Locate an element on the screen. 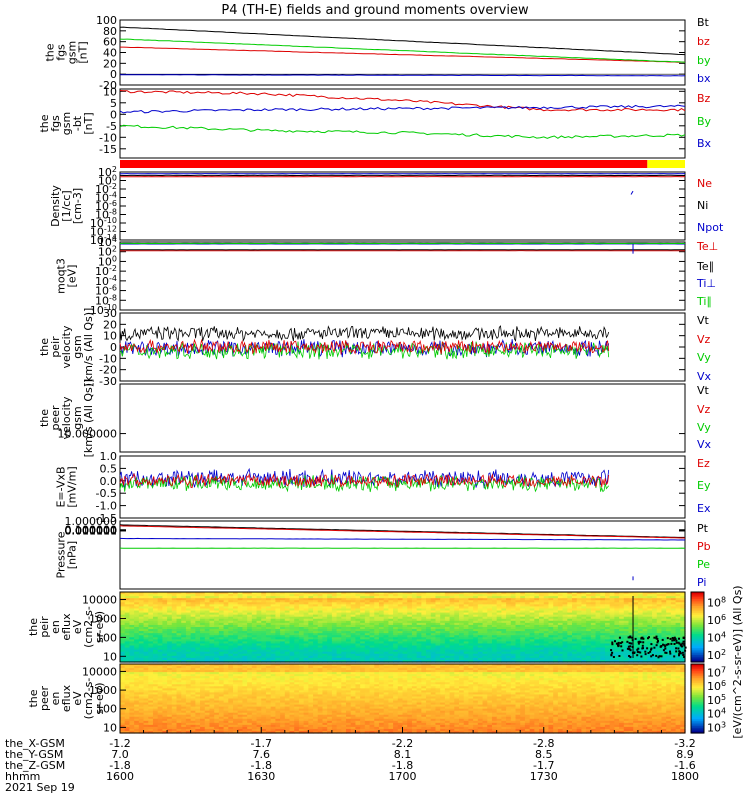 Image resolution: width=750 pixels, height=800 pixels. y-tick-label: 10⁻¹⁴ is located at coordinates (103, 240).